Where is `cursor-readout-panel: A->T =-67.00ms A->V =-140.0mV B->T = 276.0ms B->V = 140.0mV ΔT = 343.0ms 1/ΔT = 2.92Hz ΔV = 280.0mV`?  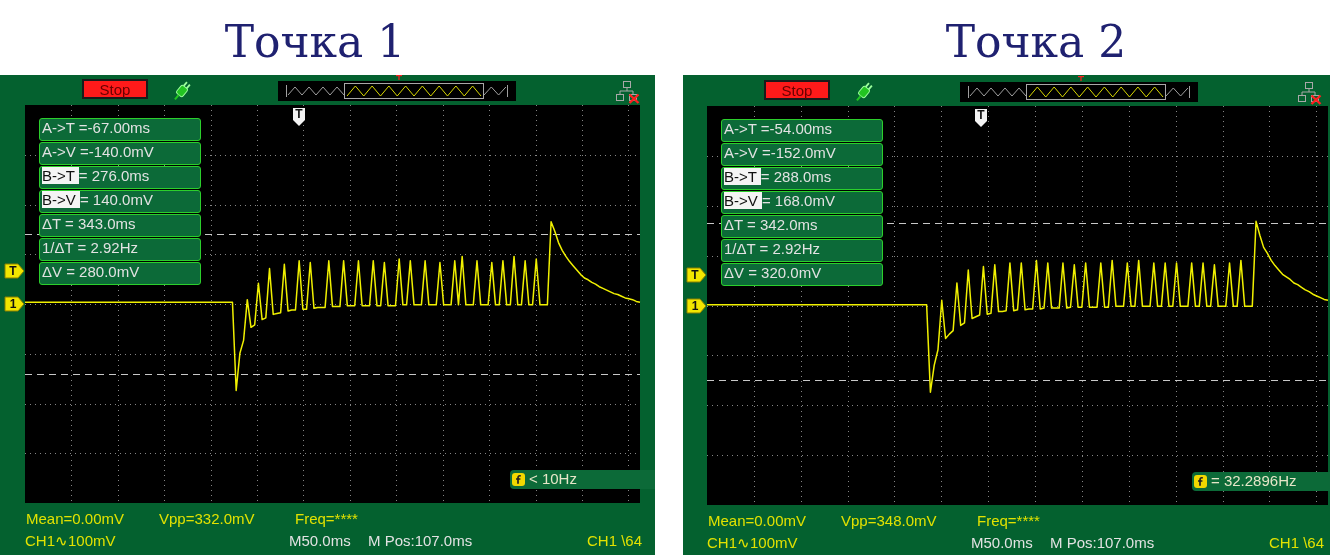
cursor-readout-panel: A->T =-67.00ms A->V =-140.0mV B->T = 276.0ms B->V = 140.0mV ΔT = 343.0ms 1/ΔT = 2.92Hz ΔV = 280.0mV is located at coordinates (120, 201).